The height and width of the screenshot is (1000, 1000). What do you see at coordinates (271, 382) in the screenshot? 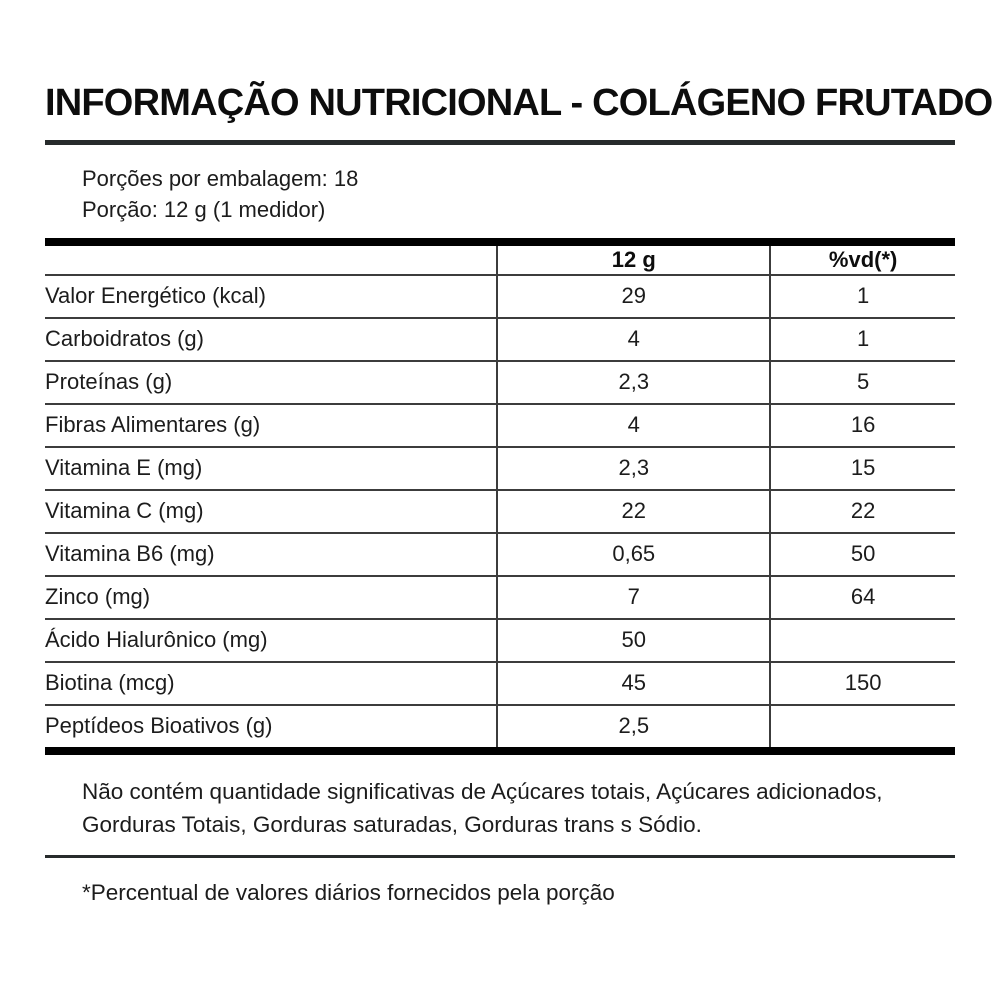
I see `nutrient-label-cell: Proteínas (g)` at bounding box center [271, 382].